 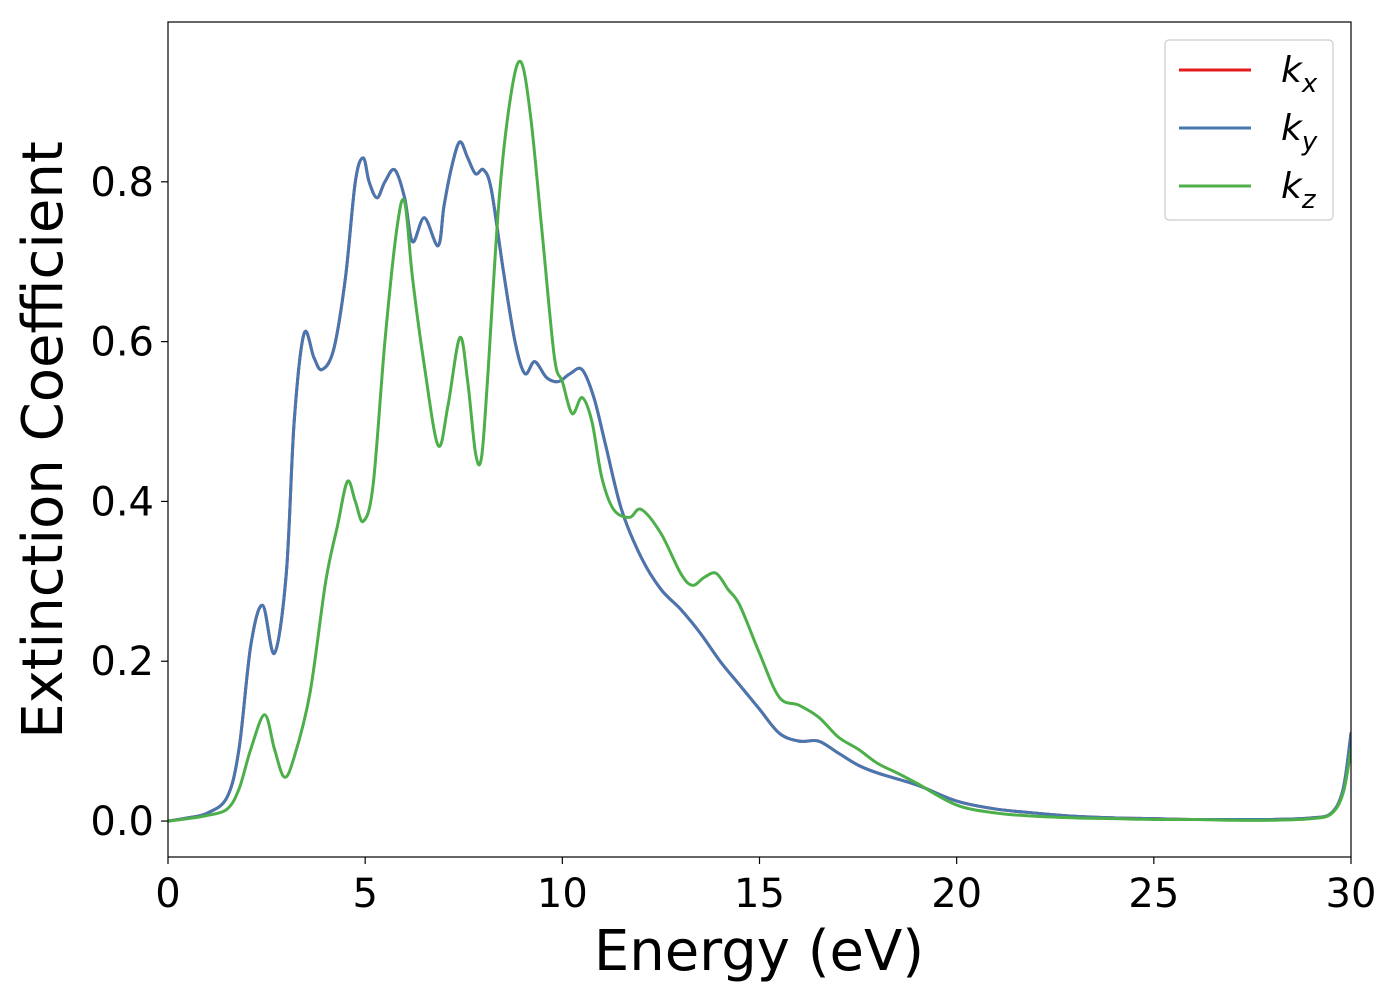 What do you see at coordinates (1351, 894) in the screenshot?
I see `x-tick-label: 30` at bounding box center [1351, 894].